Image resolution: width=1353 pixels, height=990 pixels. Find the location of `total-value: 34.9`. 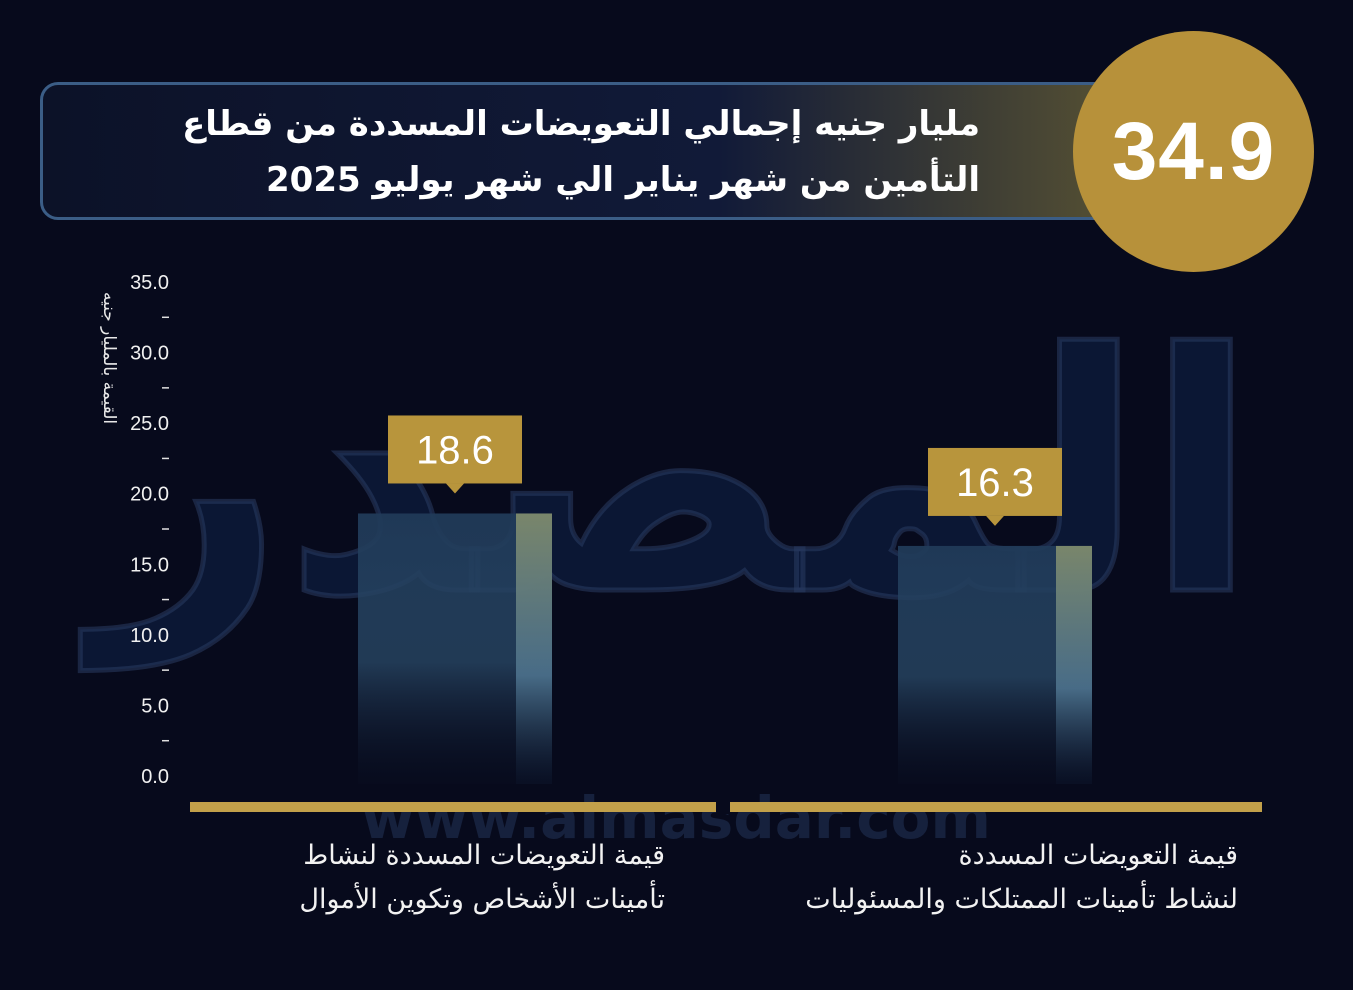

total-value: 34.9 is located at coordinates (1193, 151).